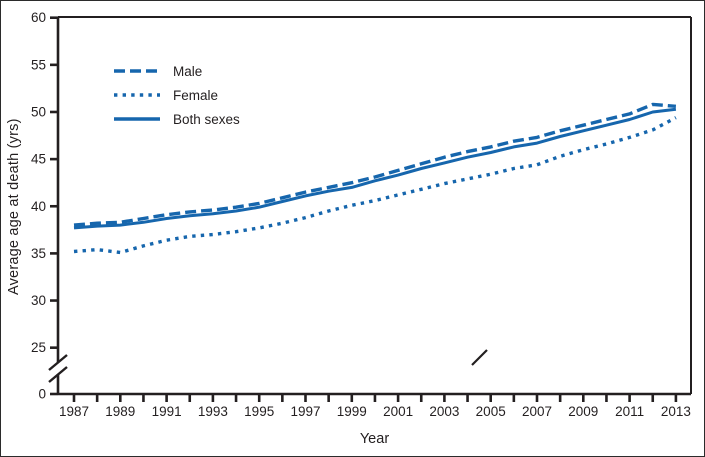  Describe the element at coordinates (305, 411) in the screenshot. I see `svg-text: 1997` at that location.